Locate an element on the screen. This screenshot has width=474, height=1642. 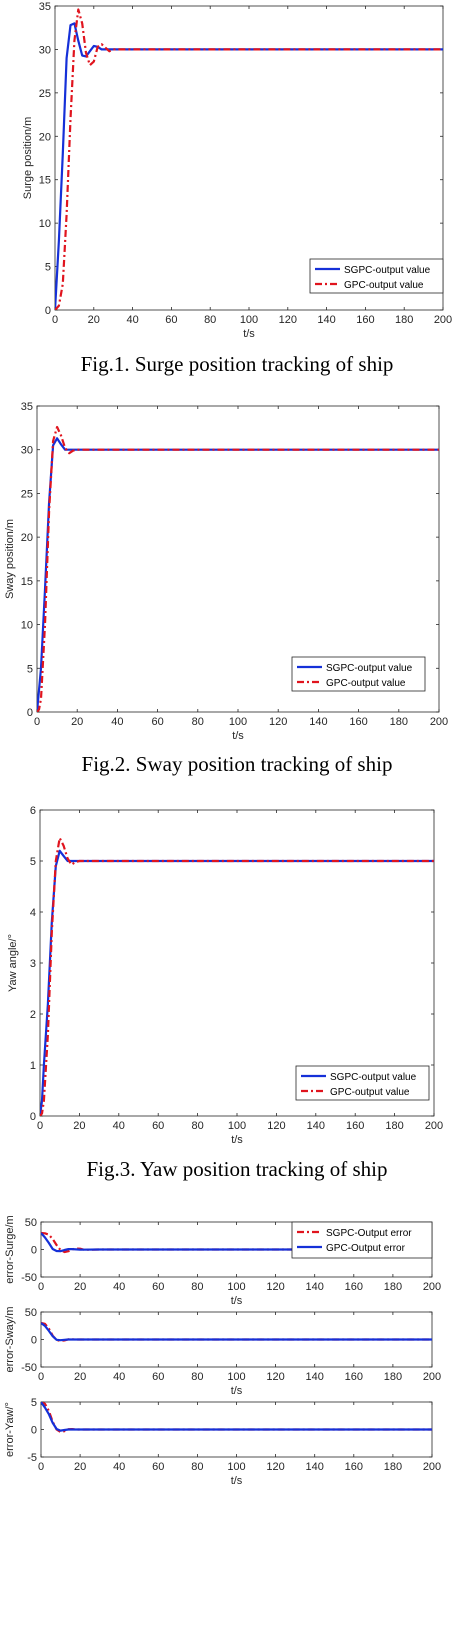
y-tick-label: 15 is located at coordinates (27, 582).